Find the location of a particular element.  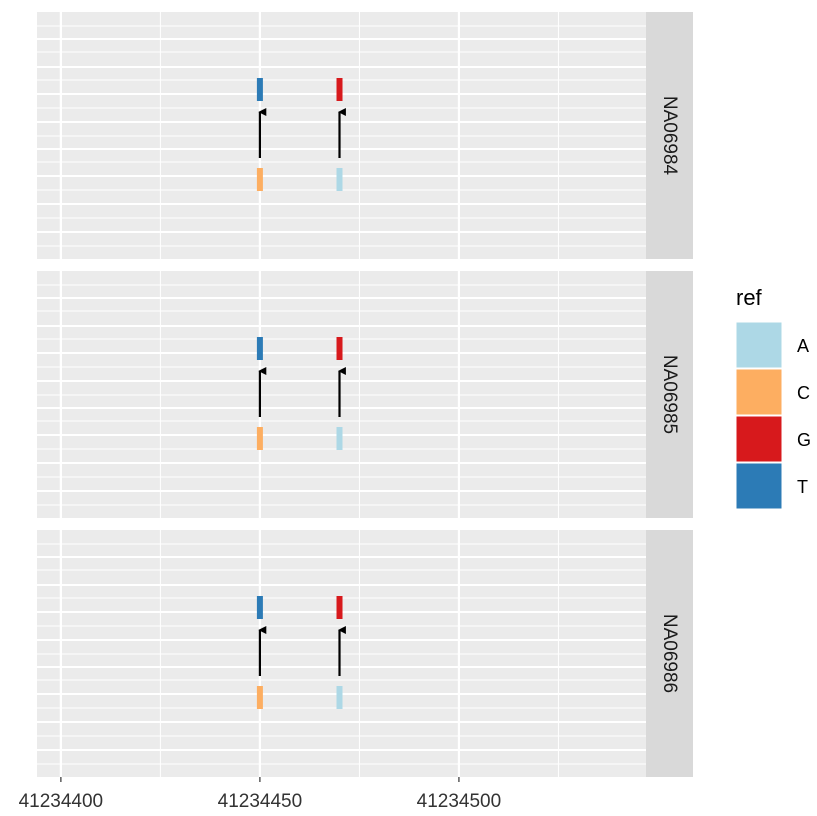

legend-label: C is located at coordinates (803, 393).